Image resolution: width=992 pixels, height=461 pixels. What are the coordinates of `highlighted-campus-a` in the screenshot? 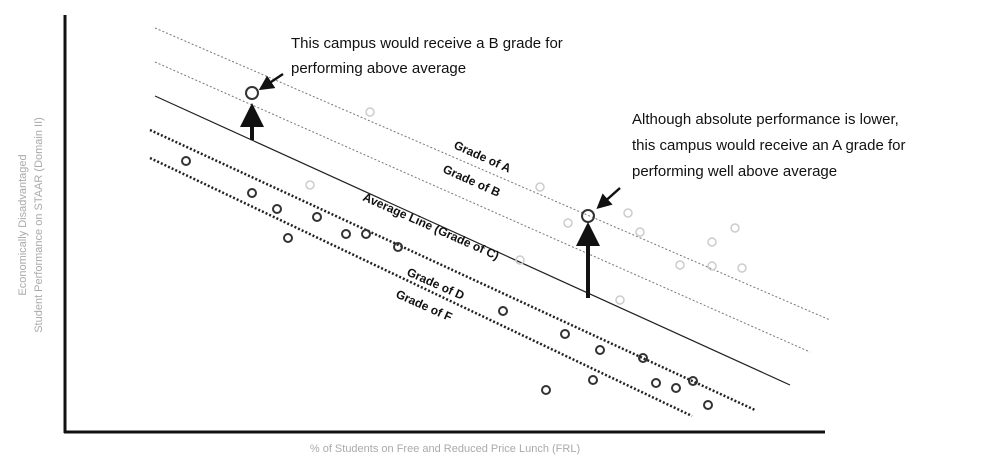 It's located at (588, 216).